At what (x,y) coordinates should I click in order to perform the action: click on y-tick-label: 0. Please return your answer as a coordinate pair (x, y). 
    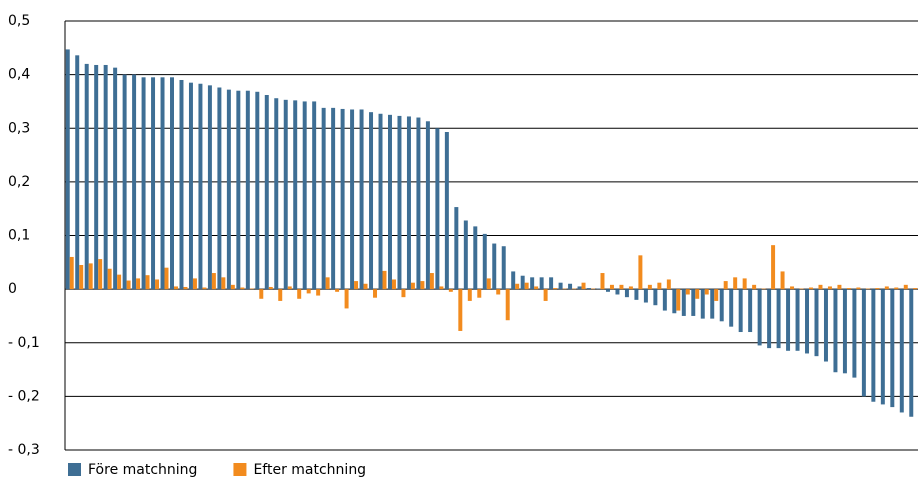
    Looking at the image, I should click on (12, 289).